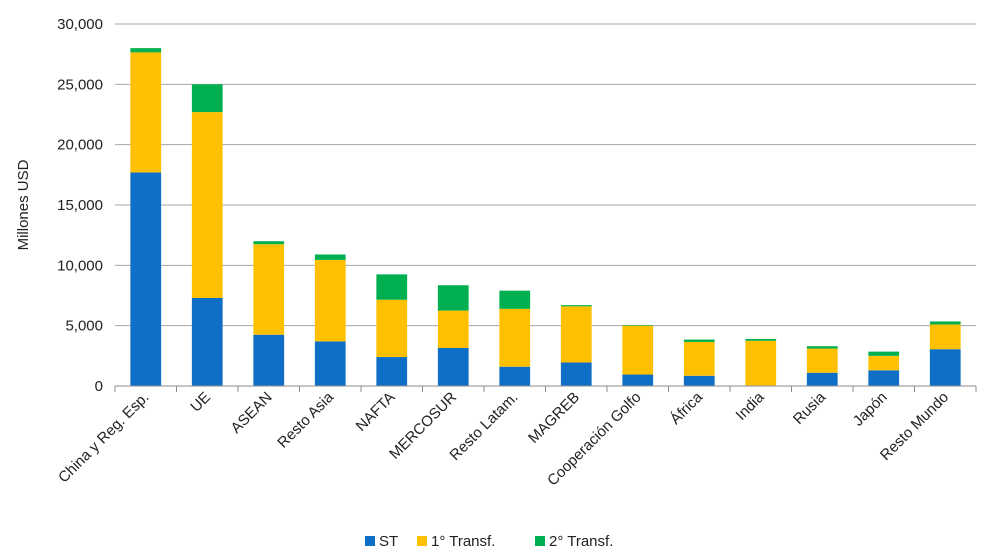  Describe the element at coordinates (687, 408) in the screenshot. I see `x-tick-label: África` at that location.